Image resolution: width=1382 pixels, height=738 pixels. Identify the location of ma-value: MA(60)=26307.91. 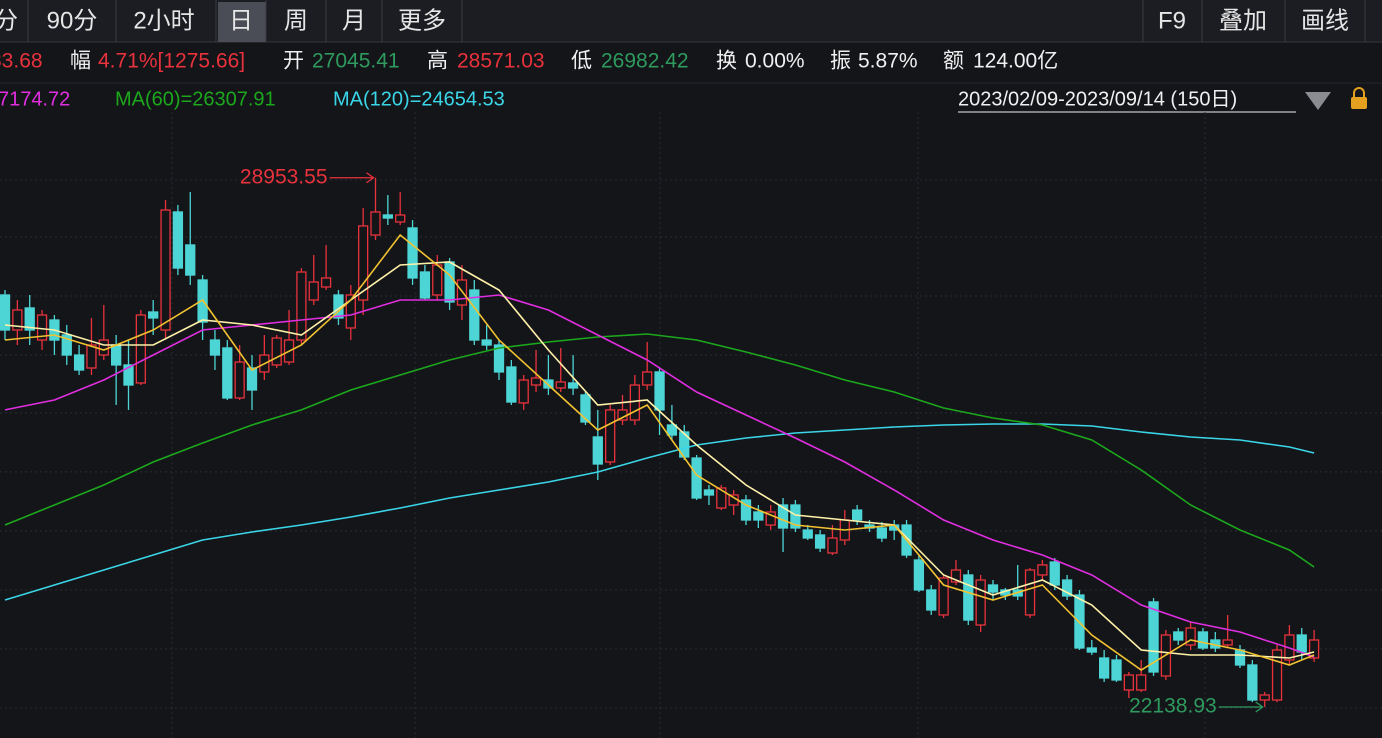
(195, 99).